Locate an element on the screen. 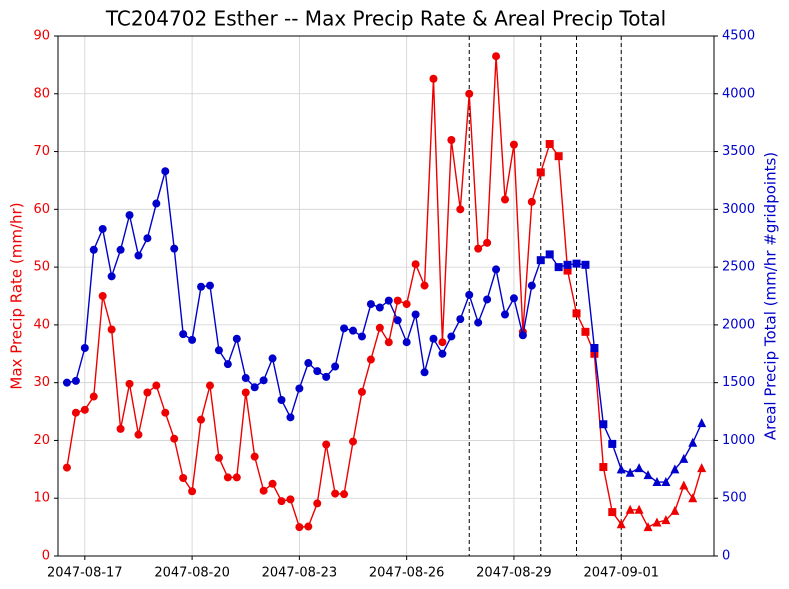  y-tick-label: 0 is located at coordinates (46, 556).